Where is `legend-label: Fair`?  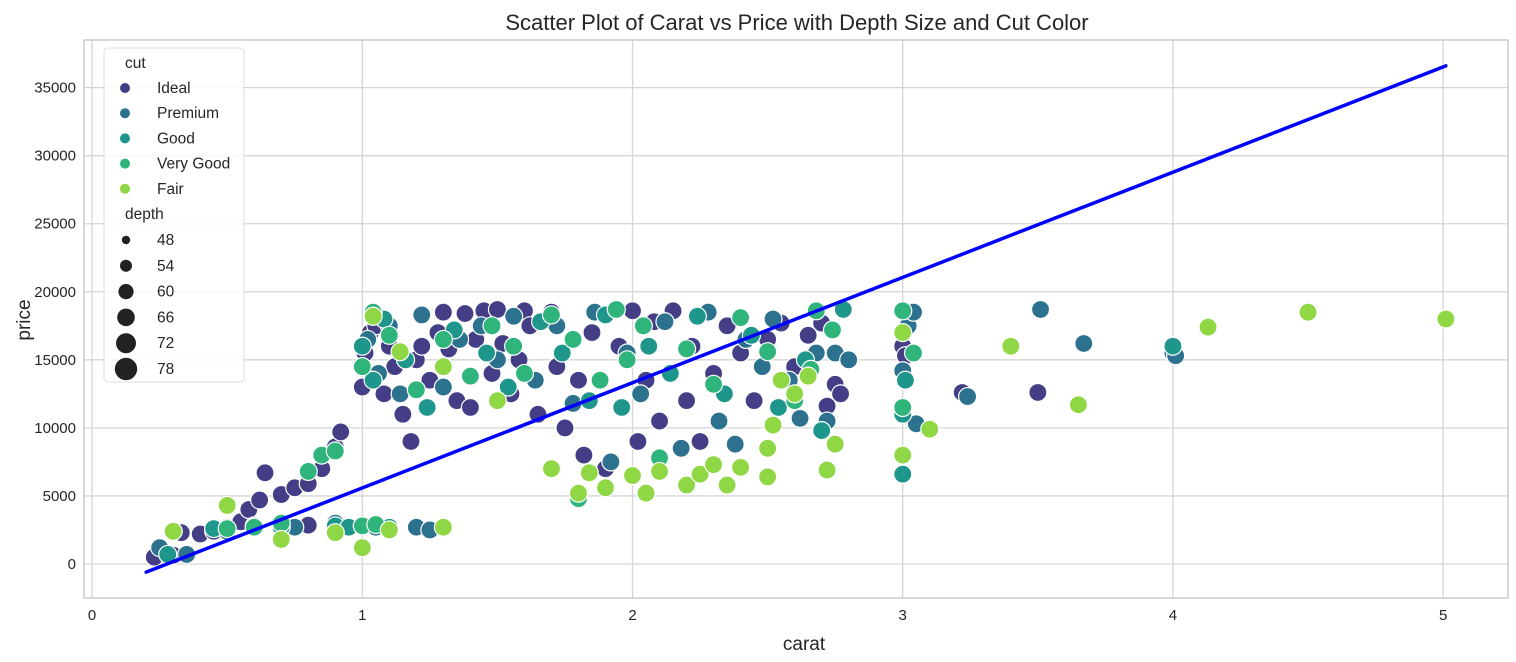 legend-label: Fair is located at coordinates (170, 189).